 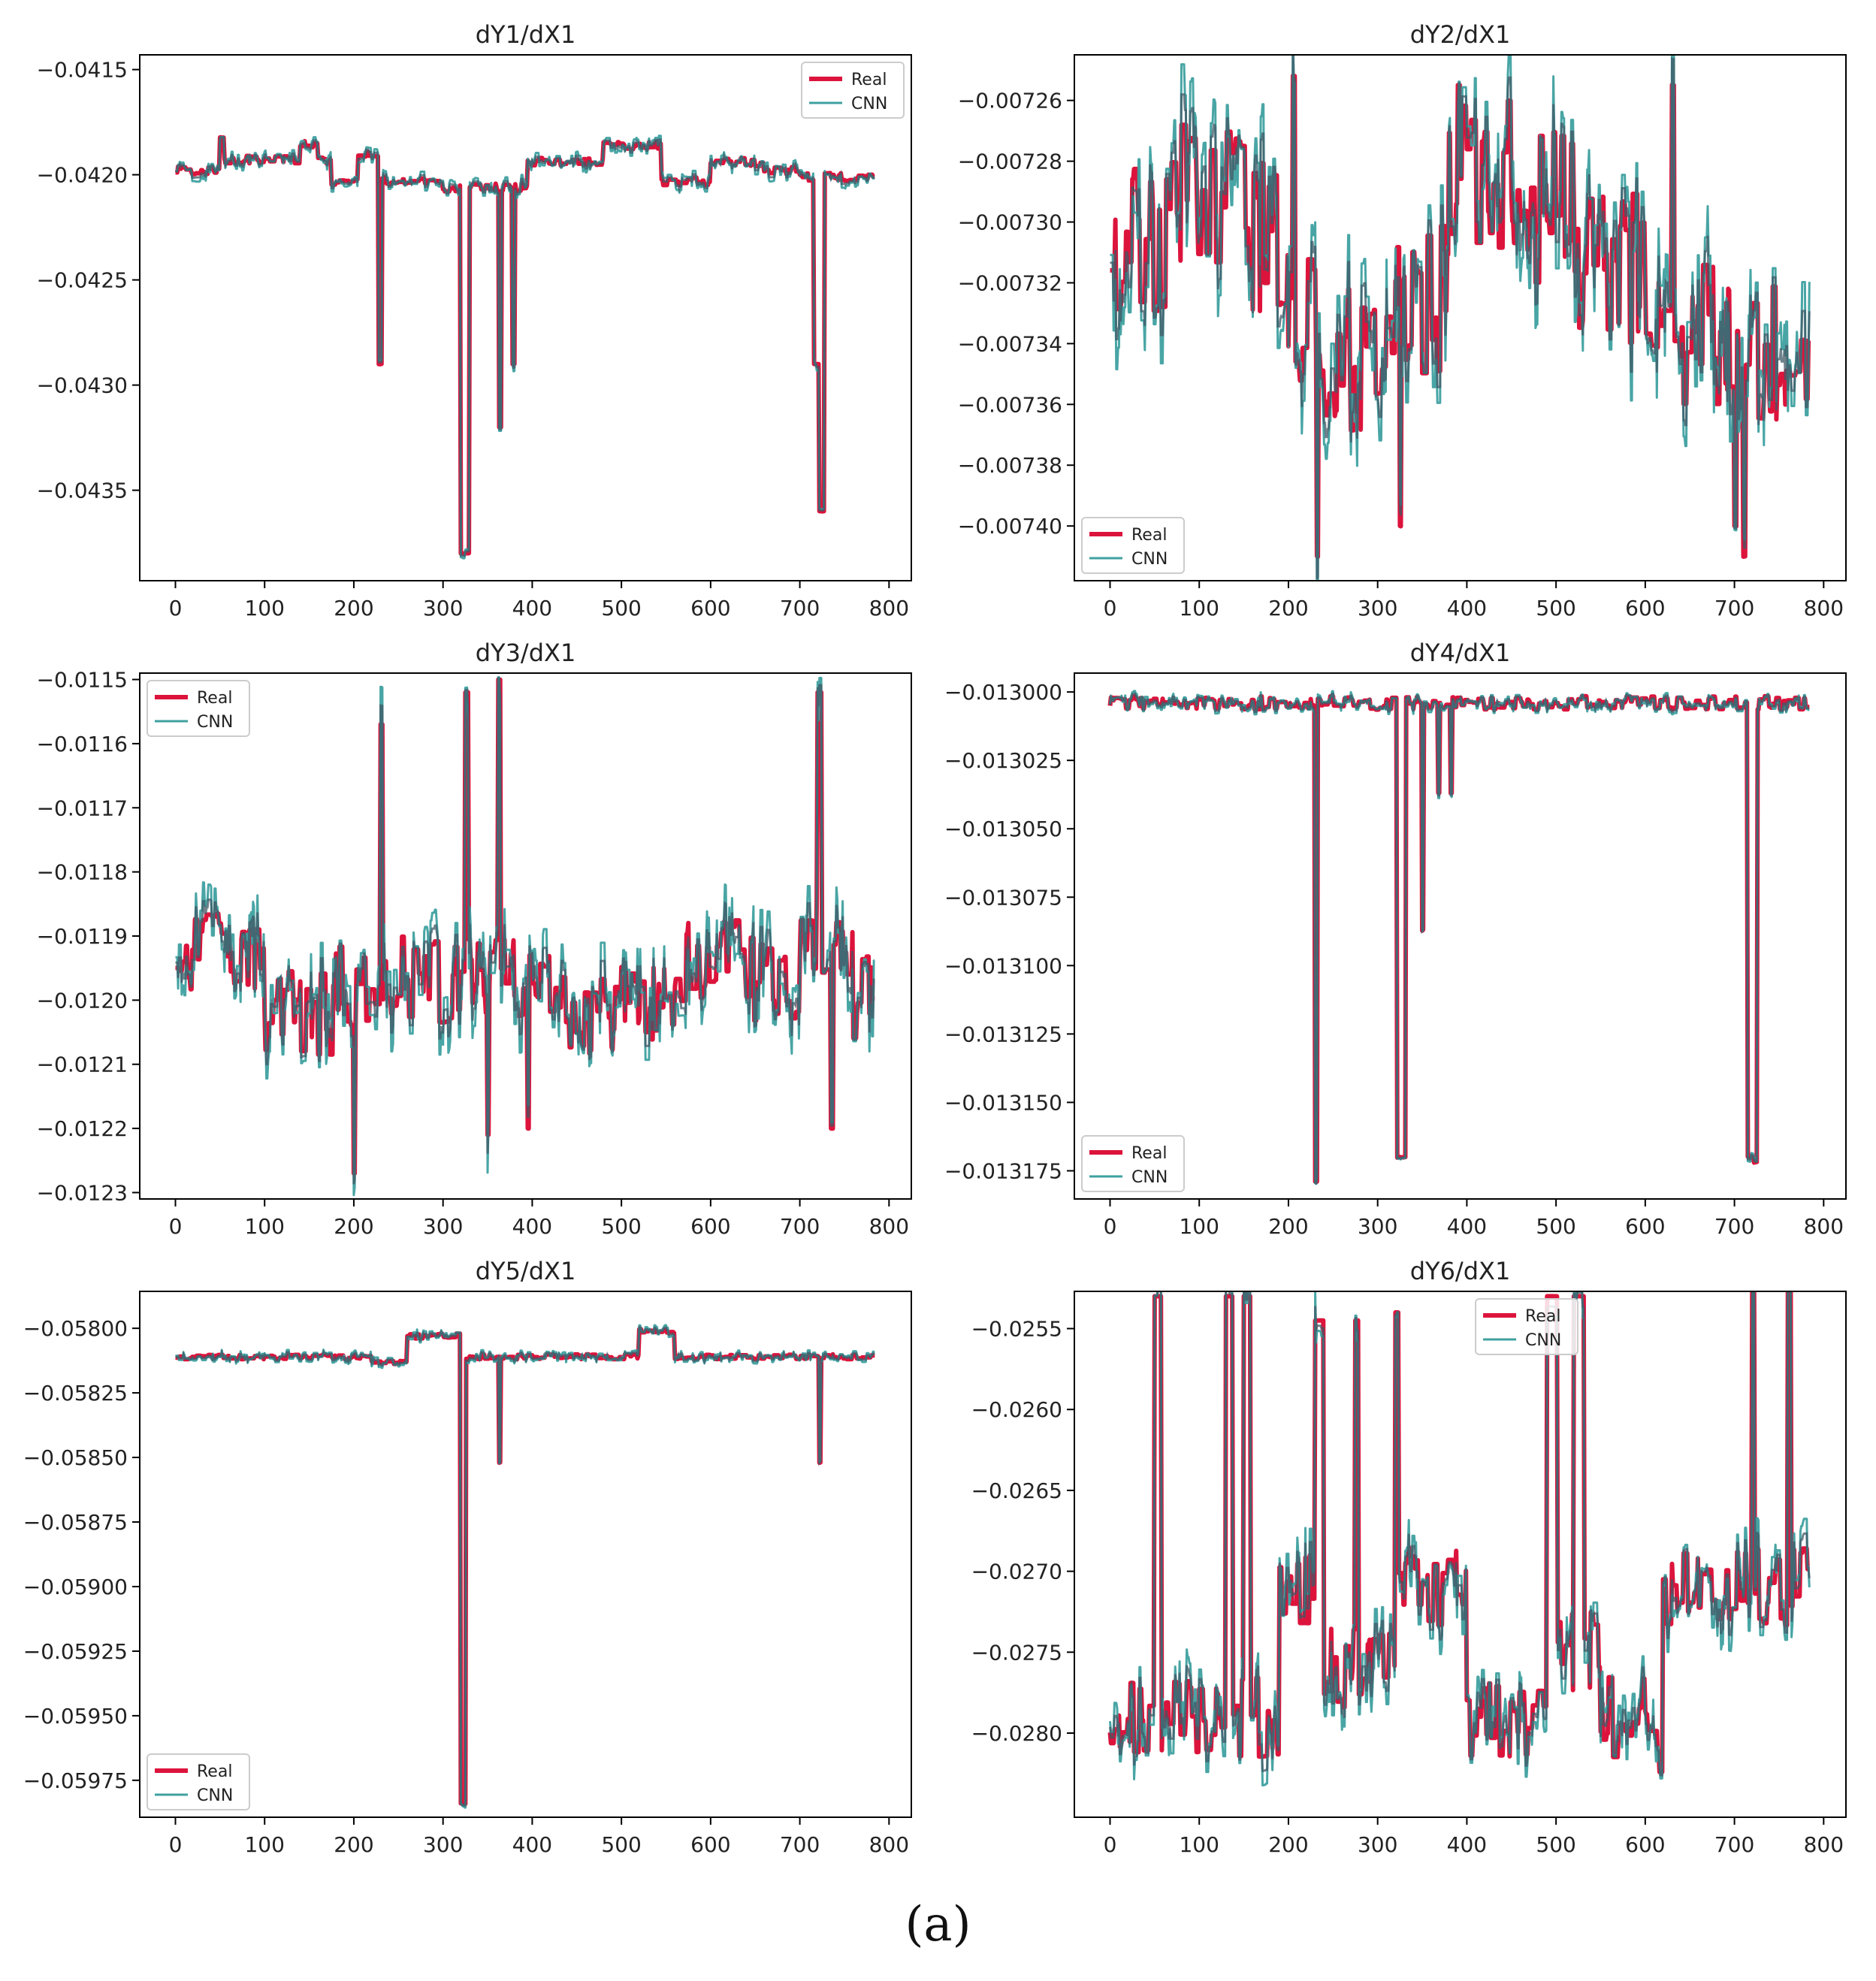 I want to click on y-tick-label: −0.0260, so click(x=1016, y=1409).